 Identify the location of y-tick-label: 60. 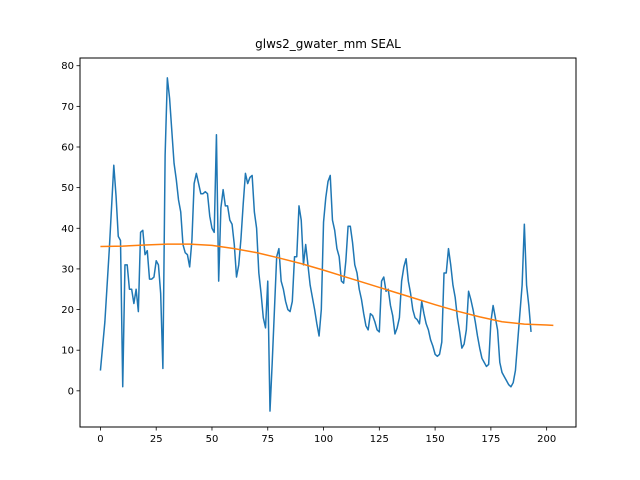
(67, 147).